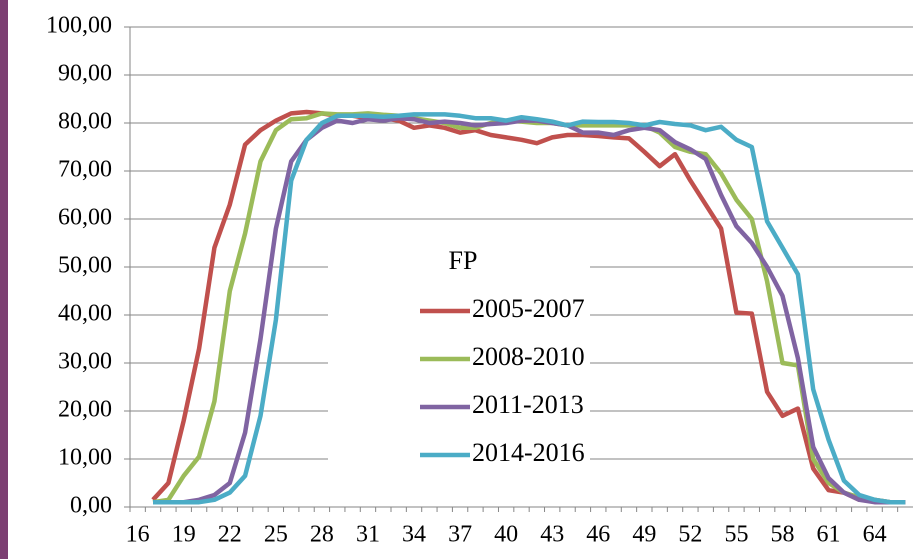  Describe the element at coordinates (414, 535) in the screenshot. I see `x-tick-label: 34` at that location.